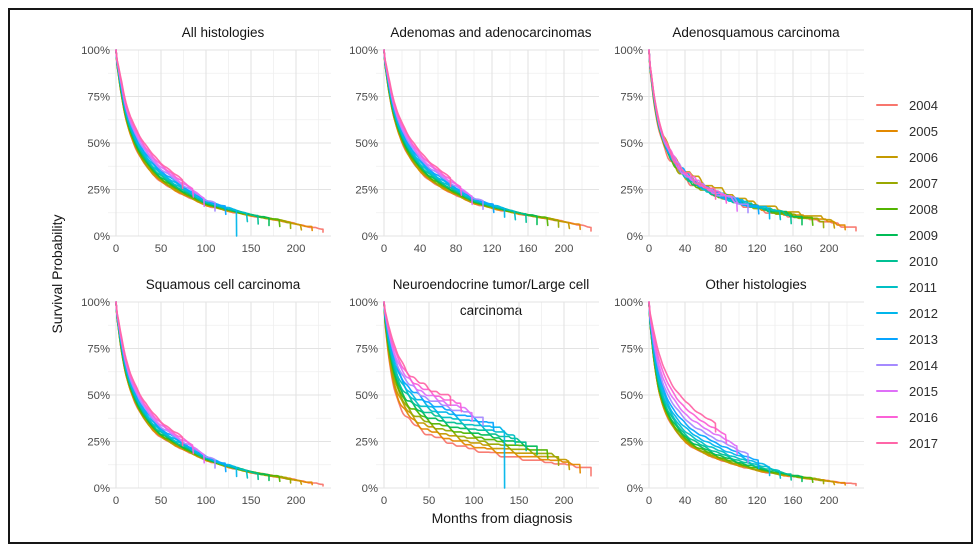 The image size is (979, 548). I want to click on facet-title-squamous: Squamous cell carcinoma, so click(223, 284).